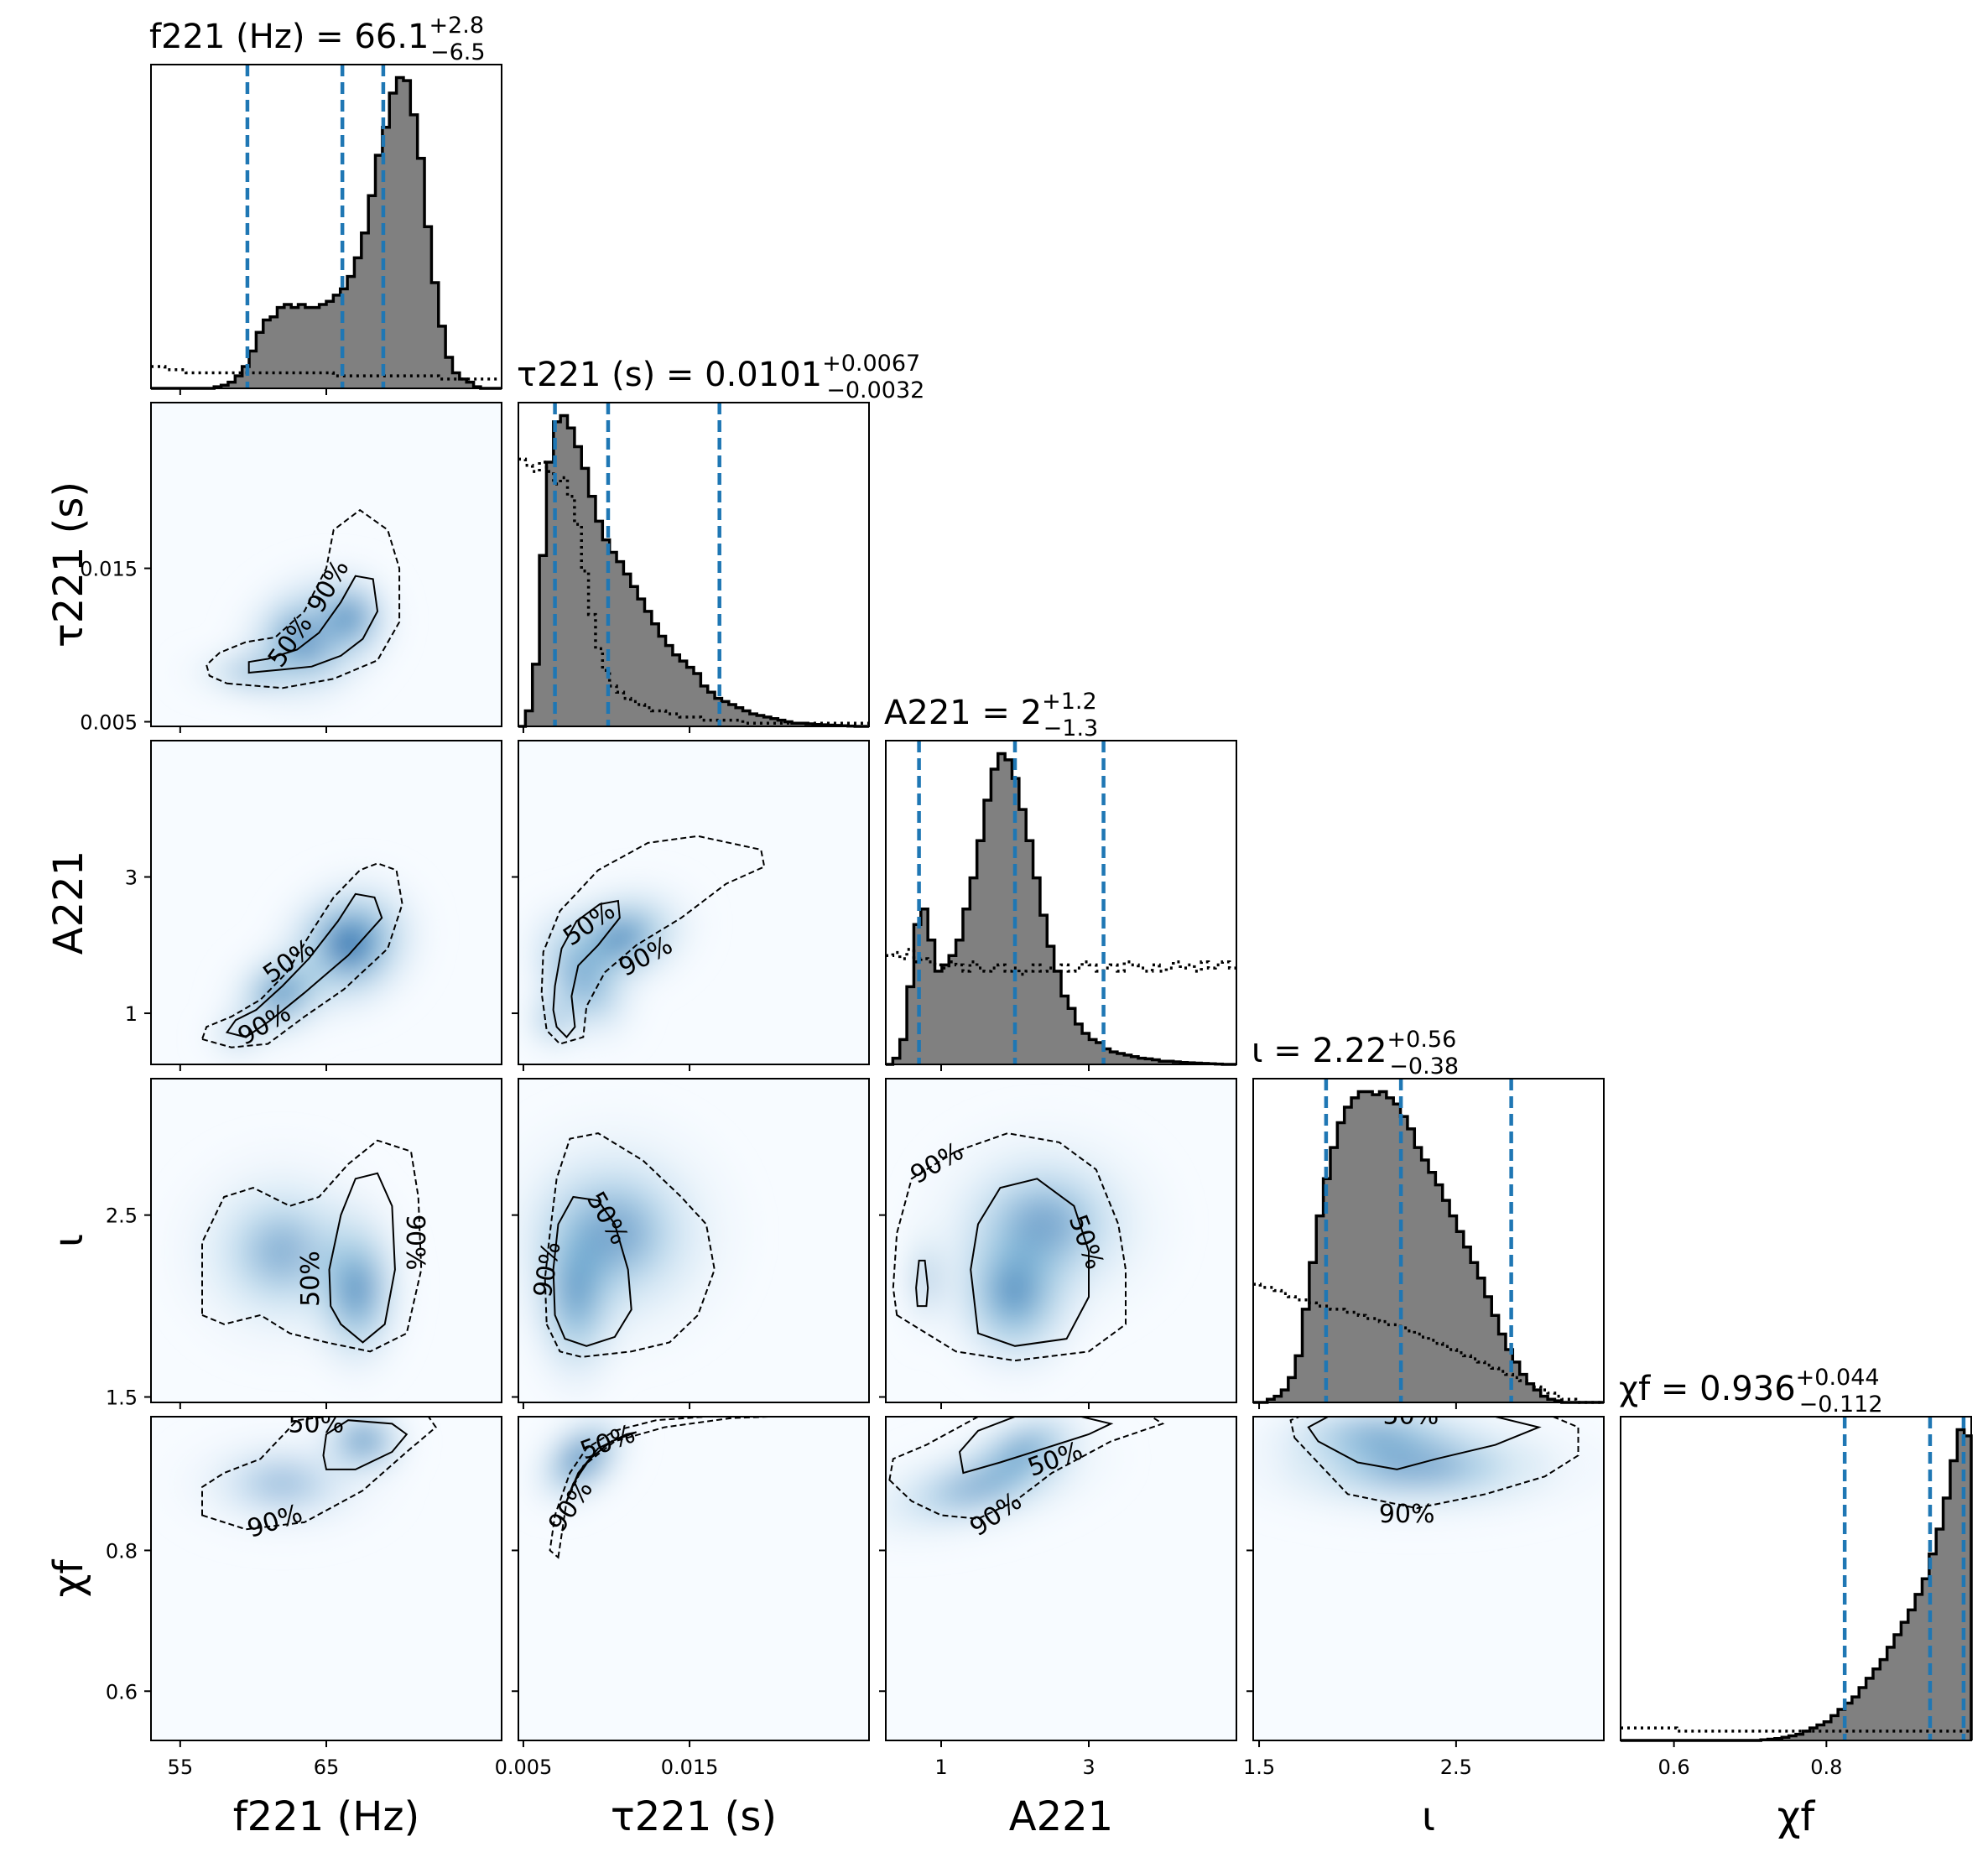  What do you see at coordinates (1456, 1767) in the screenshot?
I see `x-tick-label: 2.5` at bounding box center [1456, 1767].